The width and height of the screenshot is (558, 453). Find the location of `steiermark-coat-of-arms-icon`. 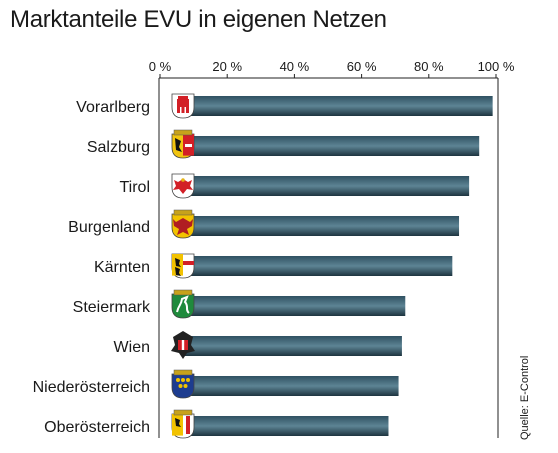

steiermark-coat-of-arms-icon is located at coordinates (183, 304).